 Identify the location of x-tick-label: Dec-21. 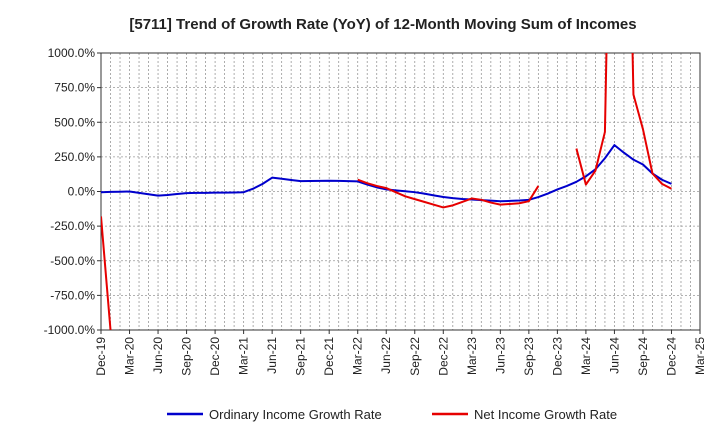
(329, 356).